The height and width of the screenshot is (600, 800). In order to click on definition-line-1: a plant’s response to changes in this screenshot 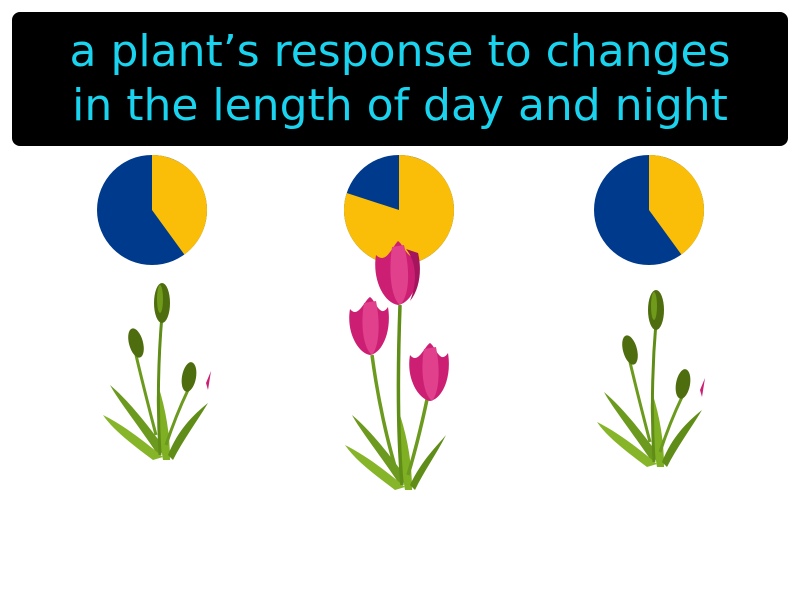, I will do `click(400, 51)`.